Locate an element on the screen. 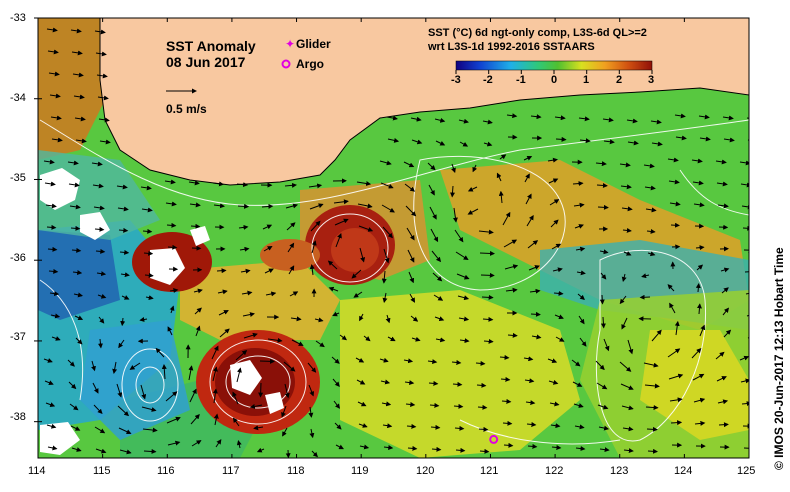  x-tick-label: 123 is located at coordinates (619, 471).